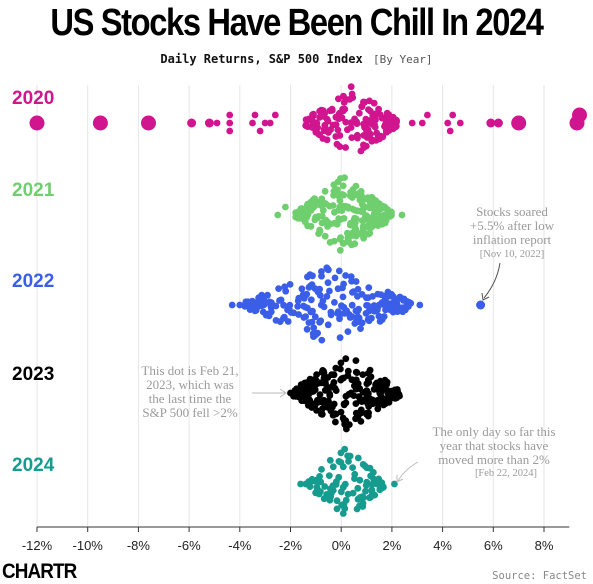 The image size is (593, 584). What do you see at coordinates (190, 398) in the screenshot?
I see `annotation-2023-text: the last time the` at bounding box center [190, 398].